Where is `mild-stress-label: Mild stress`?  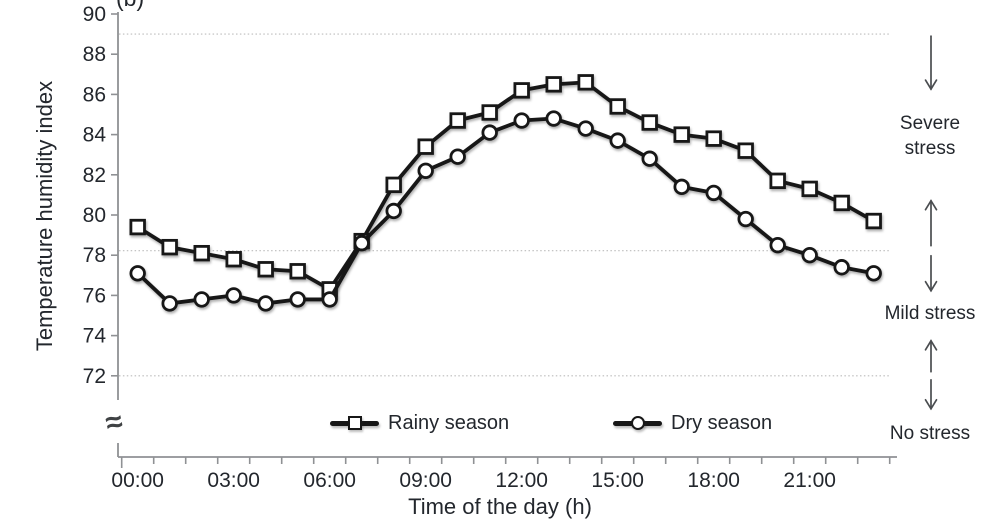 mild-stress-label: Mild stress is located at coordinates (930, 313).